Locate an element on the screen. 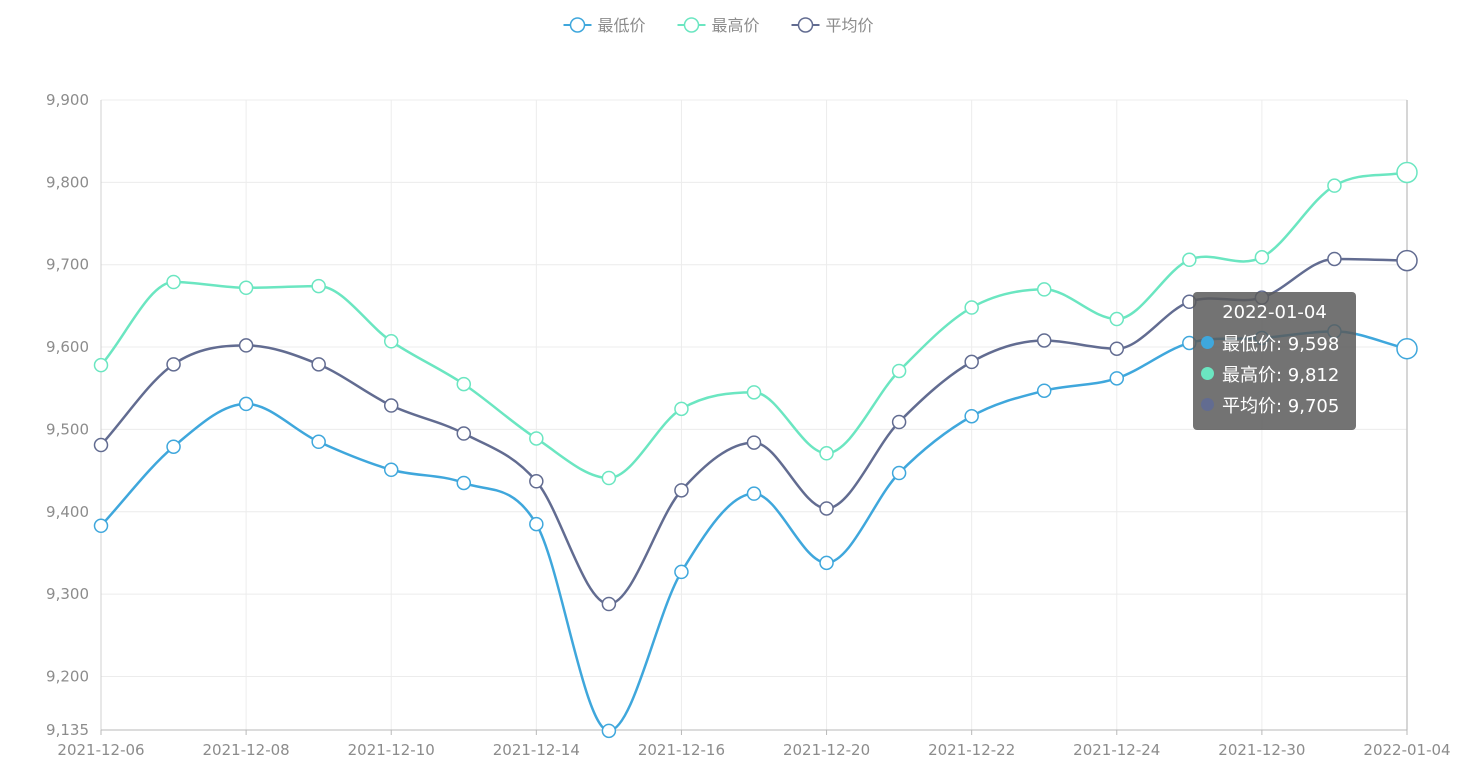  y-tick-label: 9,800 is located at coordinates (67, 182).